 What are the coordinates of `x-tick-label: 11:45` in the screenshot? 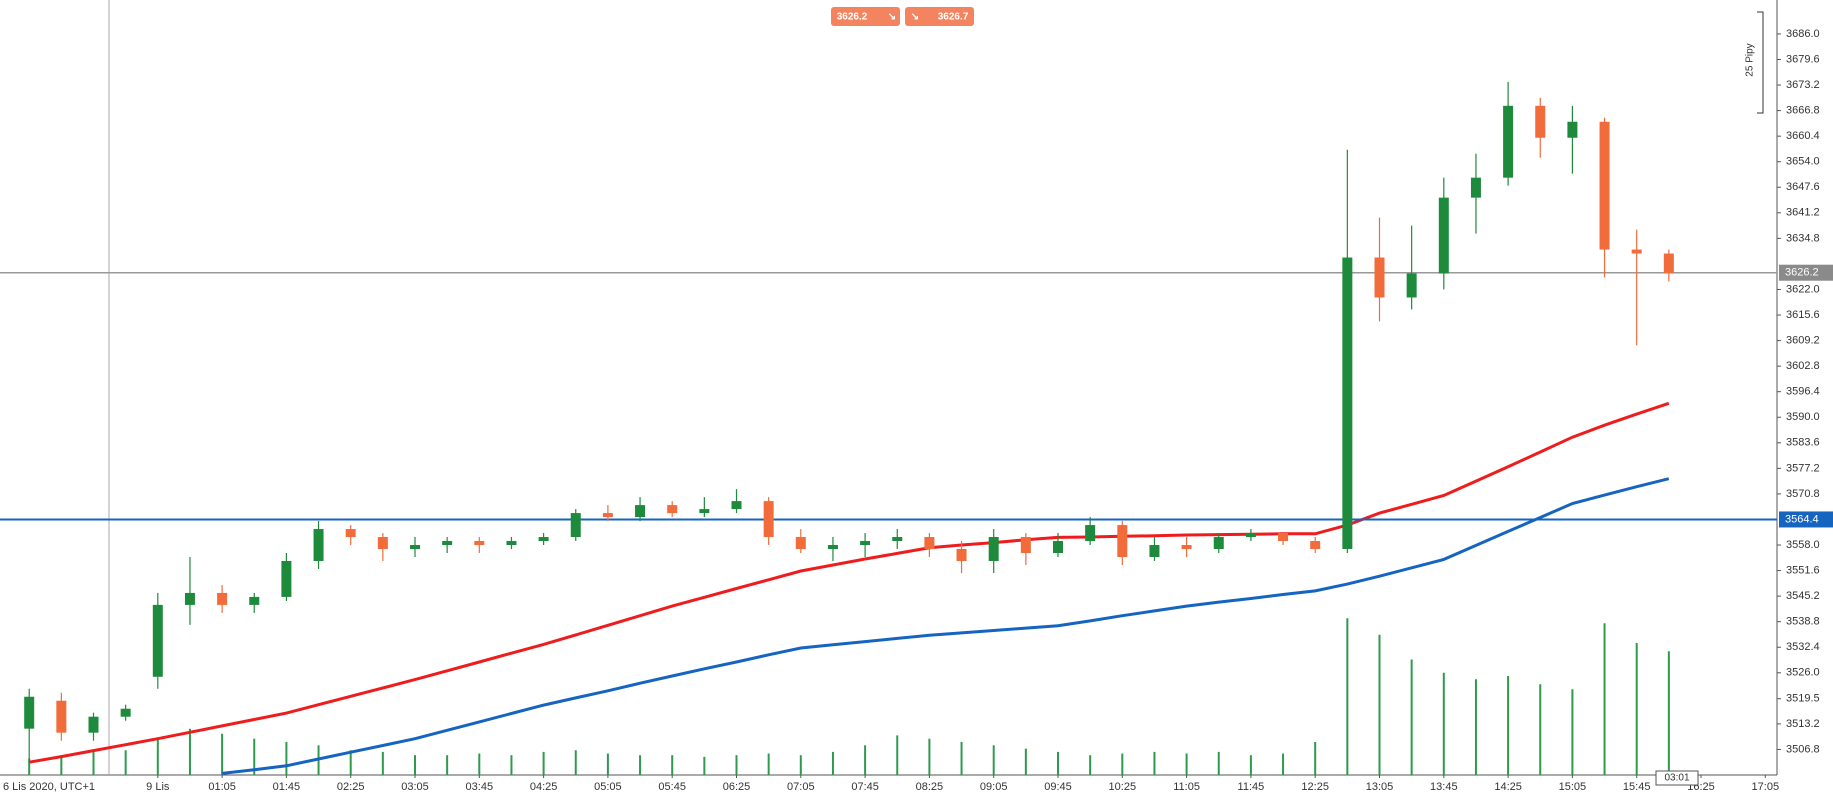 It's located at (1251, 787).